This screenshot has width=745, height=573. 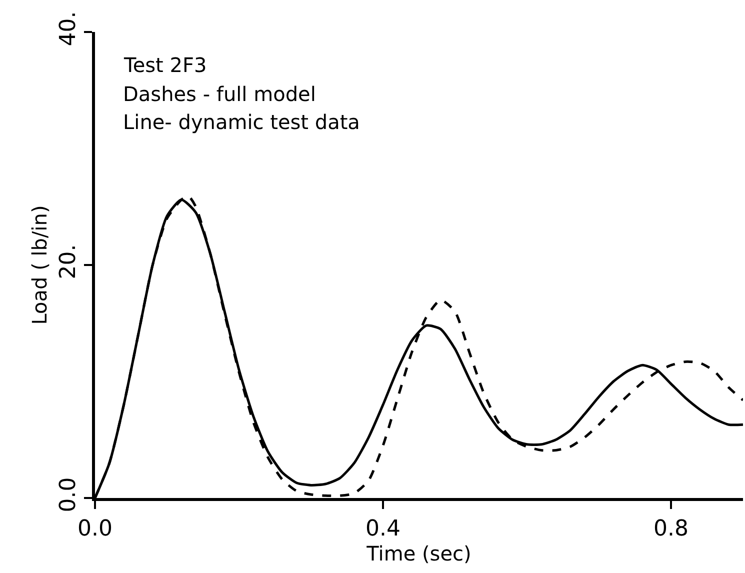 What do you see at coordinates (241, 122) in the screenshot?
I see `annotation: Line- dynamic test data` at bounding box center [241, 122].